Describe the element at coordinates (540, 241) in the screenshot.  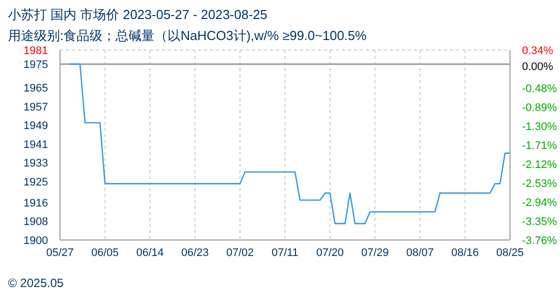
I see `y2-tick-label: -3.76%` at that location.